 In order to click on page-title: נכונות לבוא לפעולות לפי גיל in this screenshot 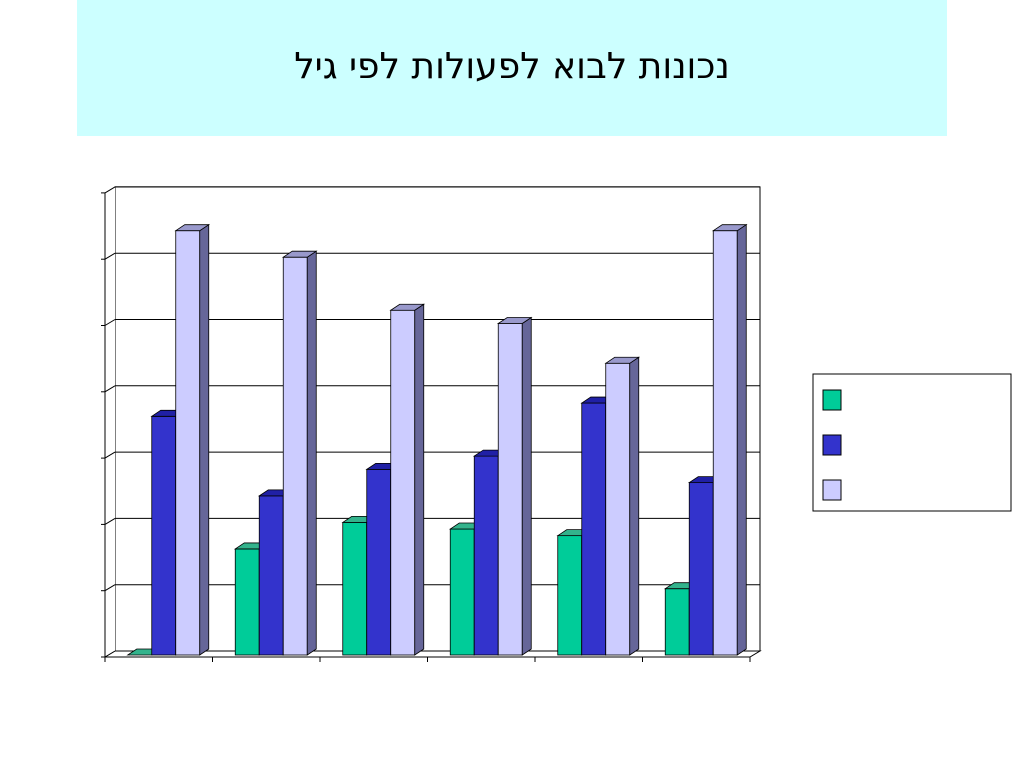, I will do `click(512, 66)`.